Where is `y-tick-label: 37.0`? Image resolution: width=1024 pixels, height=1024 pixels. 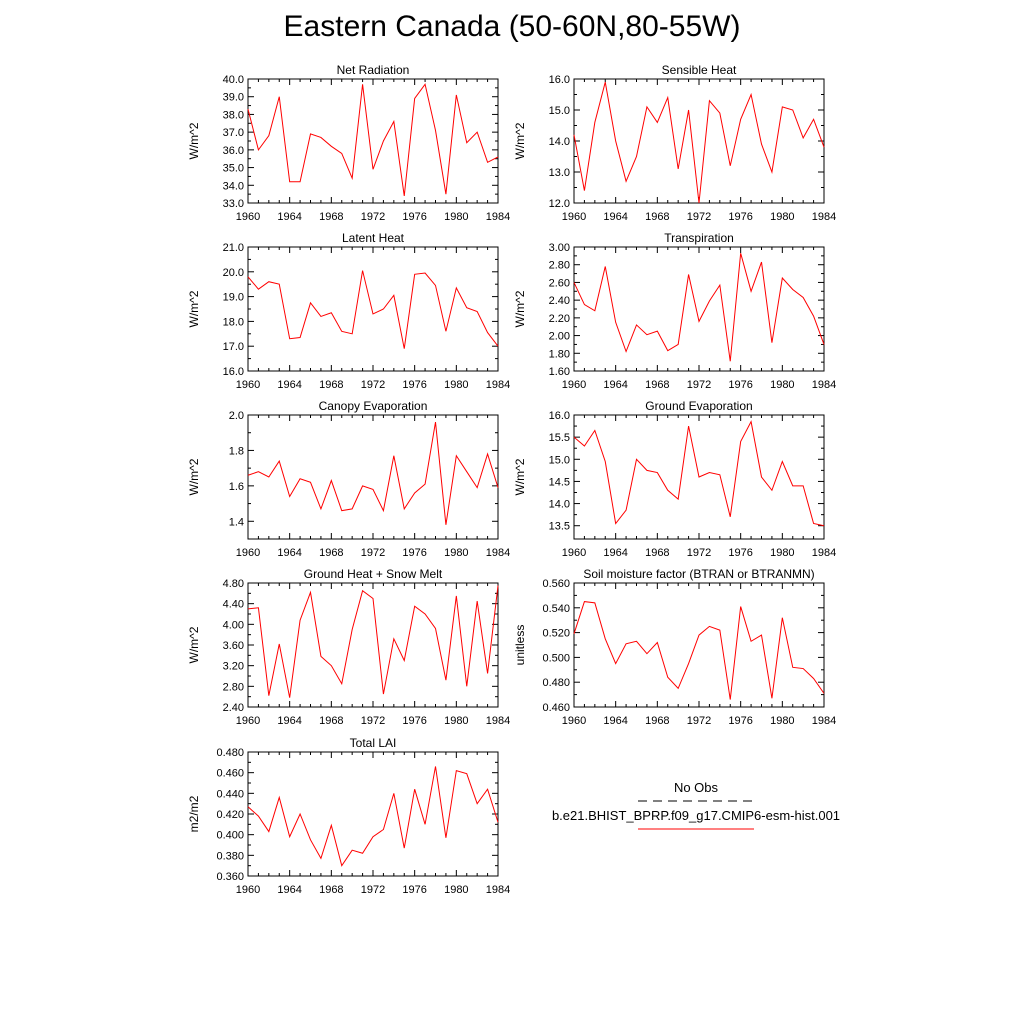
y-tick-label: 37.0 is located at coordinates (233, 133).